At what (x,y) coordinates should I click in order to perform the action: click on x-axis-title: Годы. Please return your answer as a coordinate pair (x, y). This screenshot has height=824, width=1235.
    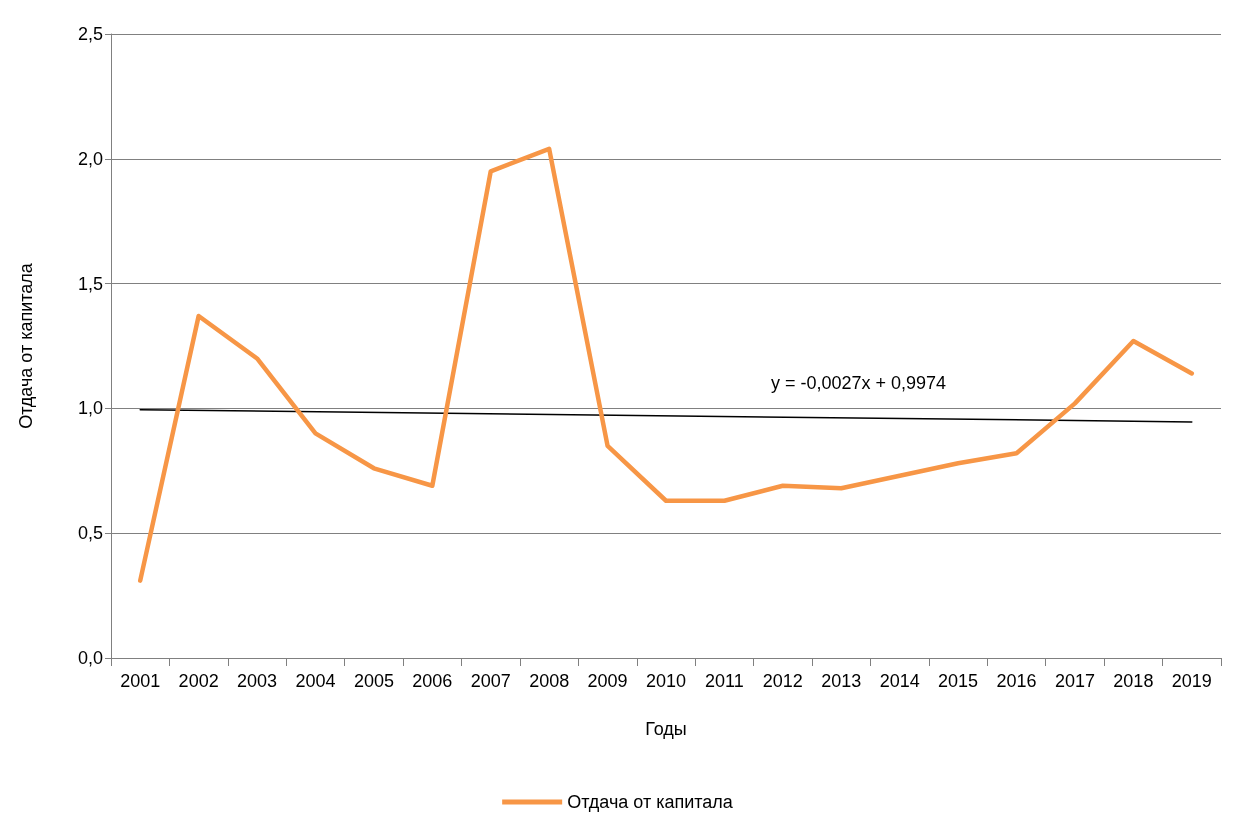
    Looking at the image, I should click on (666, 729).